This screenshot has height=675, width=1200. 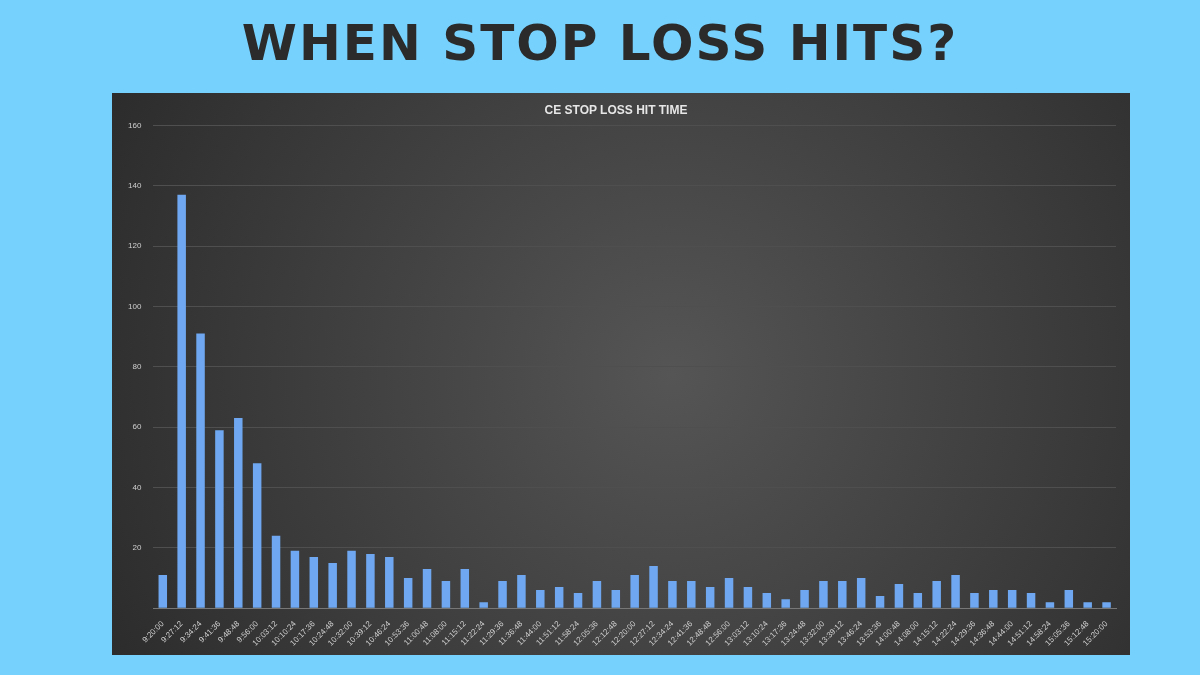 I want to click on y-tick-label: 80, so click(x=137, y=366).